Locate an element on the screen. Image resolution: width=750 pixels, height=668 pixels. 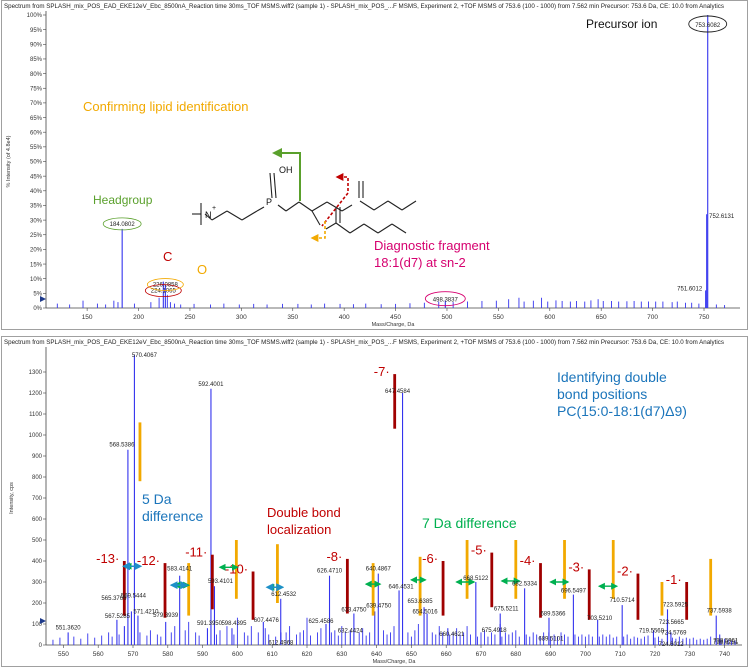
peak-label: 738.6251 is located at coordinates (726, 643).